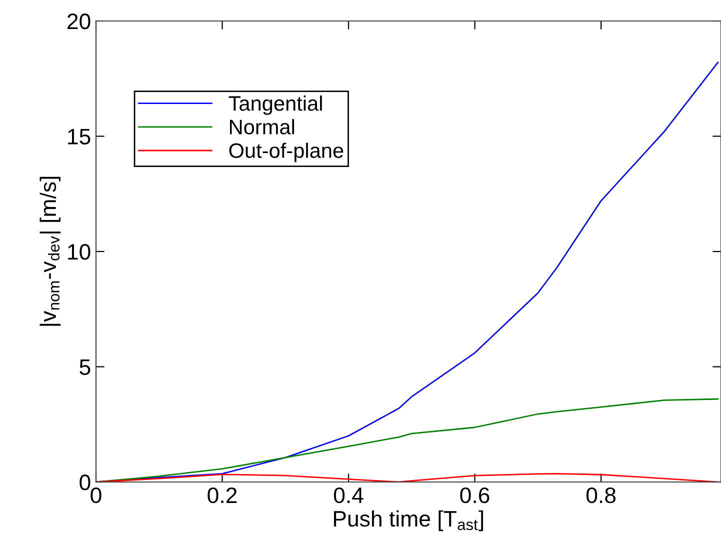 The image size is (721, 551). Describe the element at coordinates (79, 137) in the screenshot. I see `y-tick-label: 15` at that location.